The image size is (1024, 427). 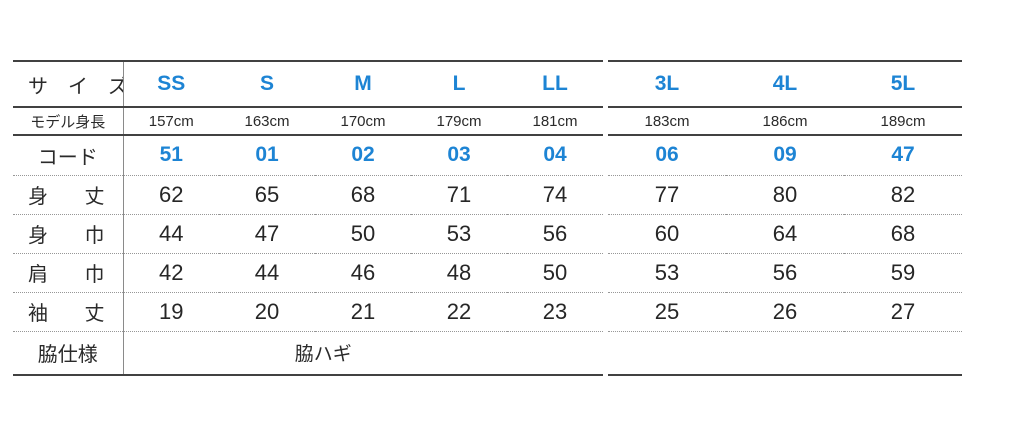 What do you see at coordinates (667, 312) in the screenshot?
I see `measure-cell: 25` at bounding box center [667, 312].